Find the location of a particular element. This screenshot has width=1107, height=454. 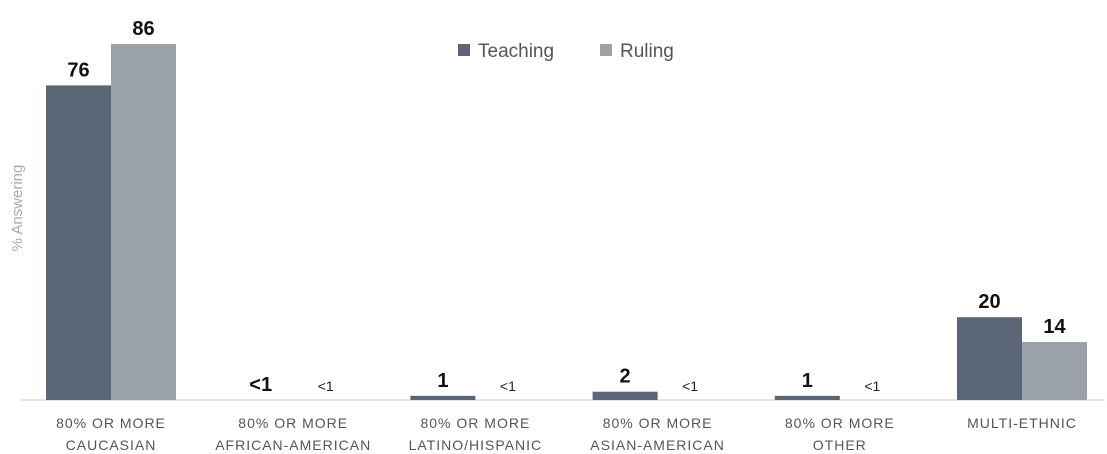

legend-label-ruling: Ruling is located at coordinates (647, 51).